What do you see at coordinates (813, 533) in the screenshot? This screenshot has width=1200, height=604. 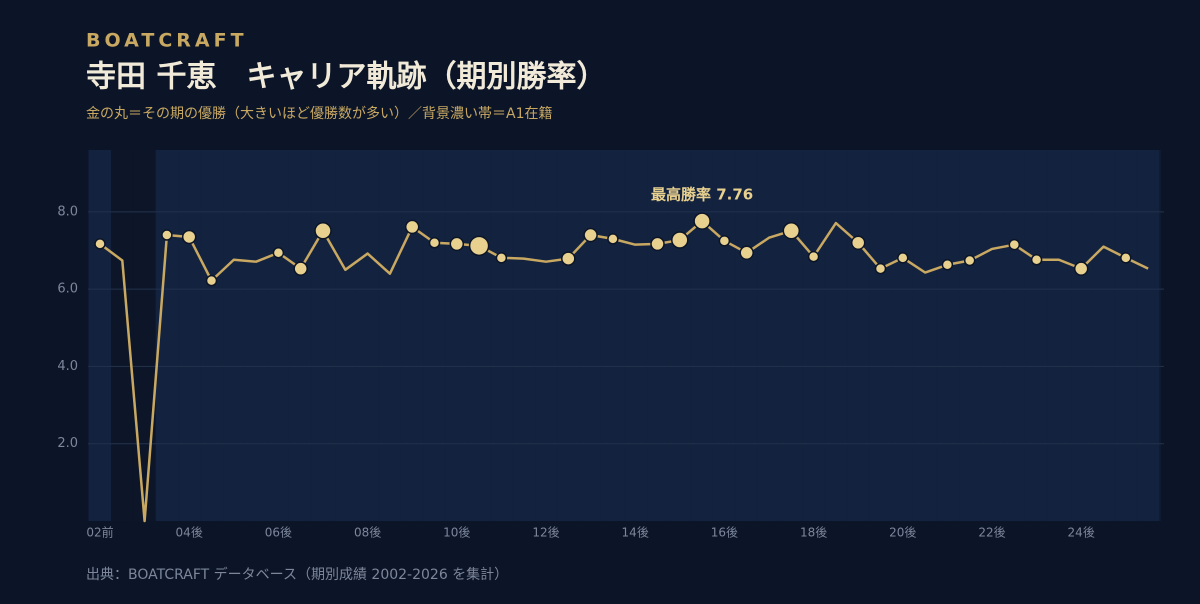 I see `x-tick-label: 18後` at bounding box center [813, 533].